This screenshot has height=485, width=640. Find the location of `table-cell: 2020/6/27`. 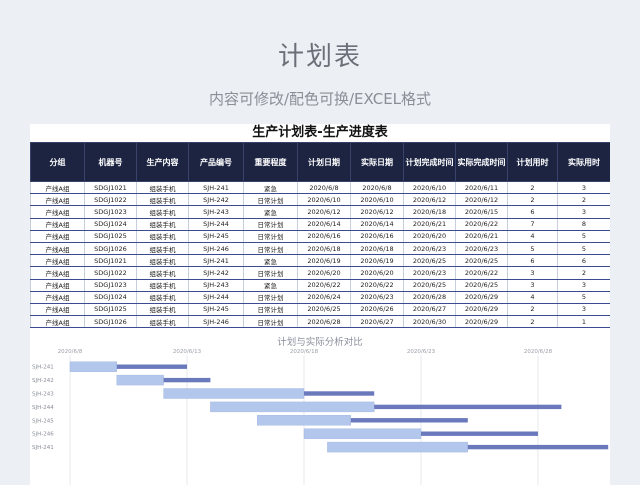

table-cell: 2020/6/27 is located at coordinates (429, 310).